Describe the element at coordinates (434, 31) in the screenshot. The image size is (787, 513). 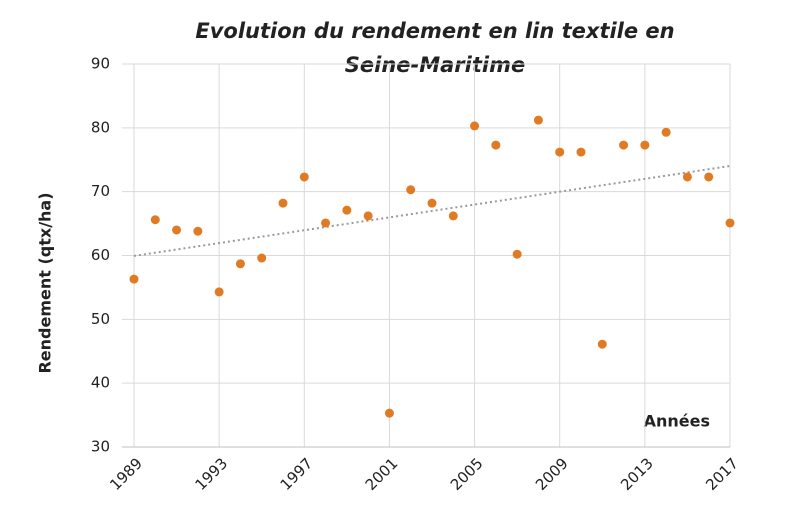
I see `chart-title: Evolution du rendement en lin textile en` at that location.